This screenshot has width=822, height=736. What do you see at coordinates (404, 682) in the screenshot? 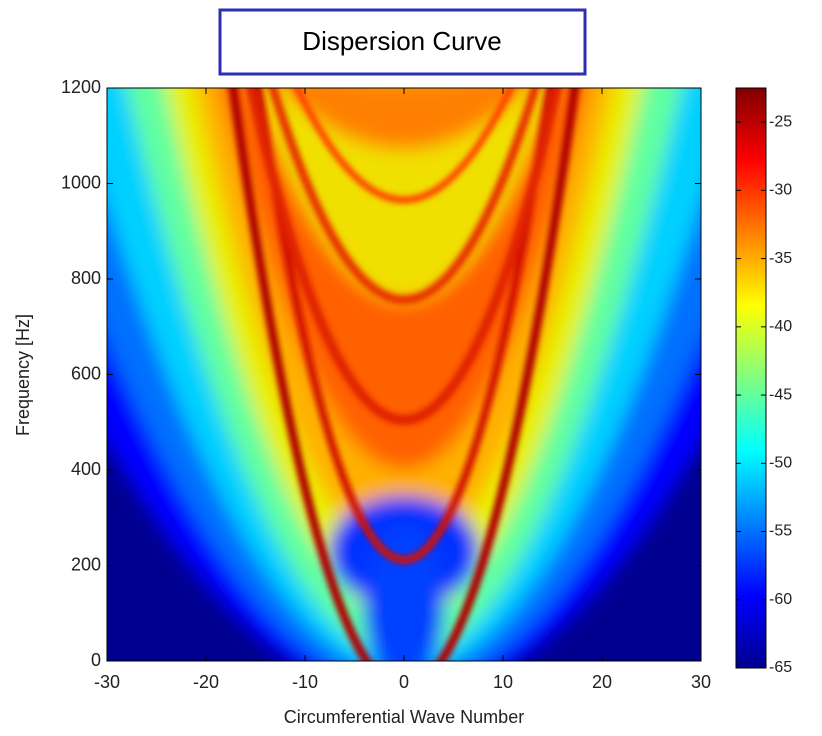
I see `x-tick-label: 0` at bounding box center [404, 682].